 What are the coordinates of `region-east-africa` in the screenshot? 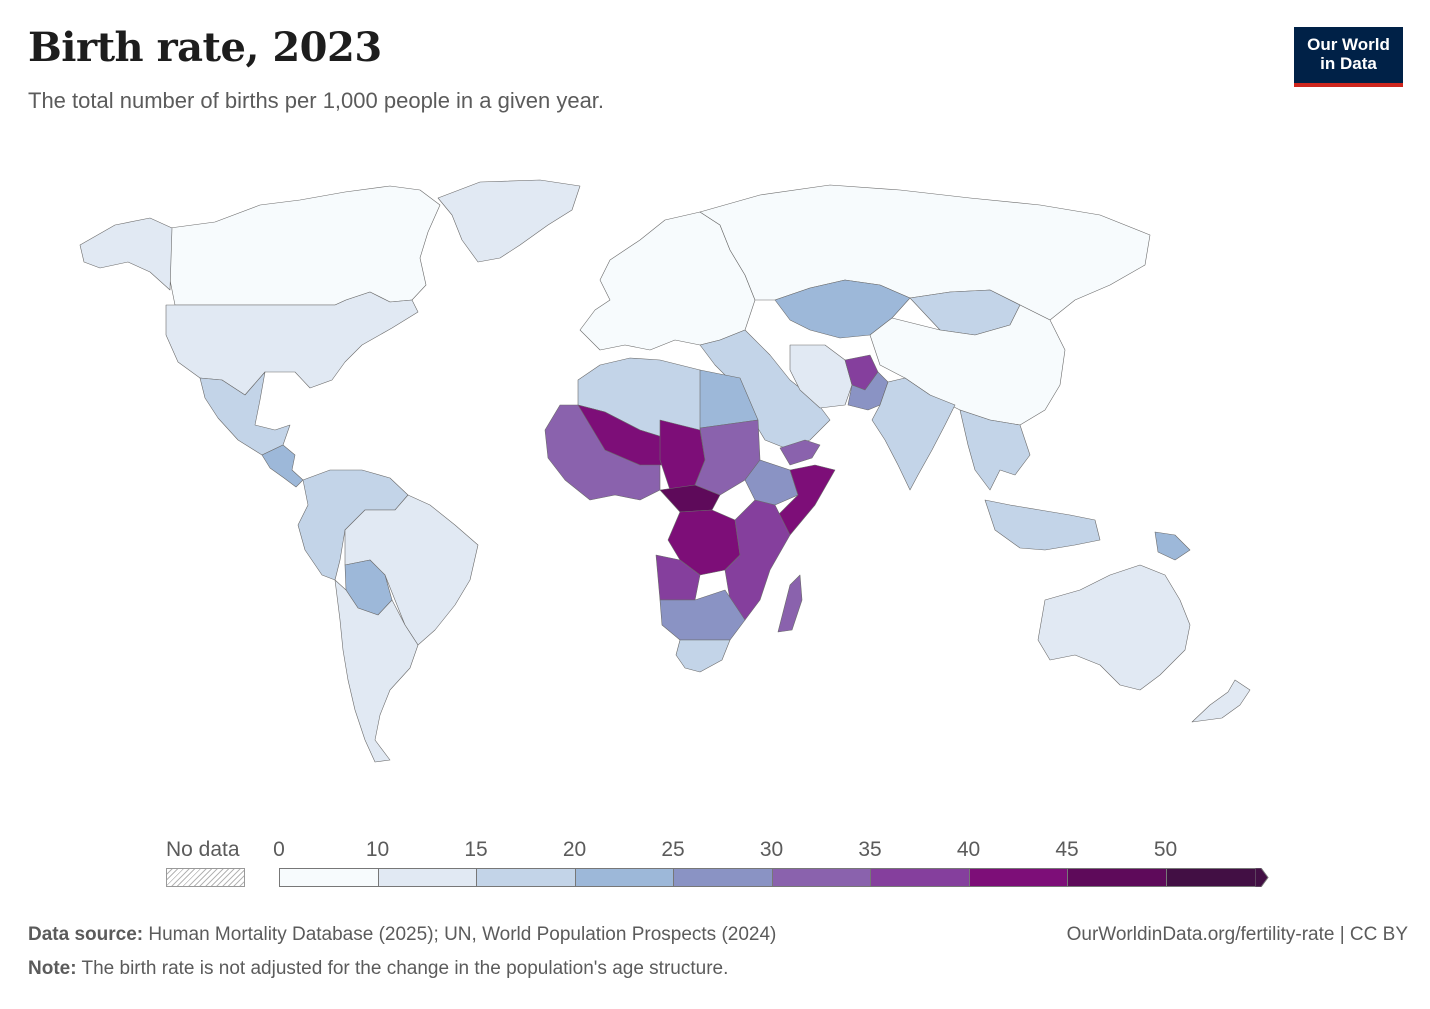 It's located at (757, 560).